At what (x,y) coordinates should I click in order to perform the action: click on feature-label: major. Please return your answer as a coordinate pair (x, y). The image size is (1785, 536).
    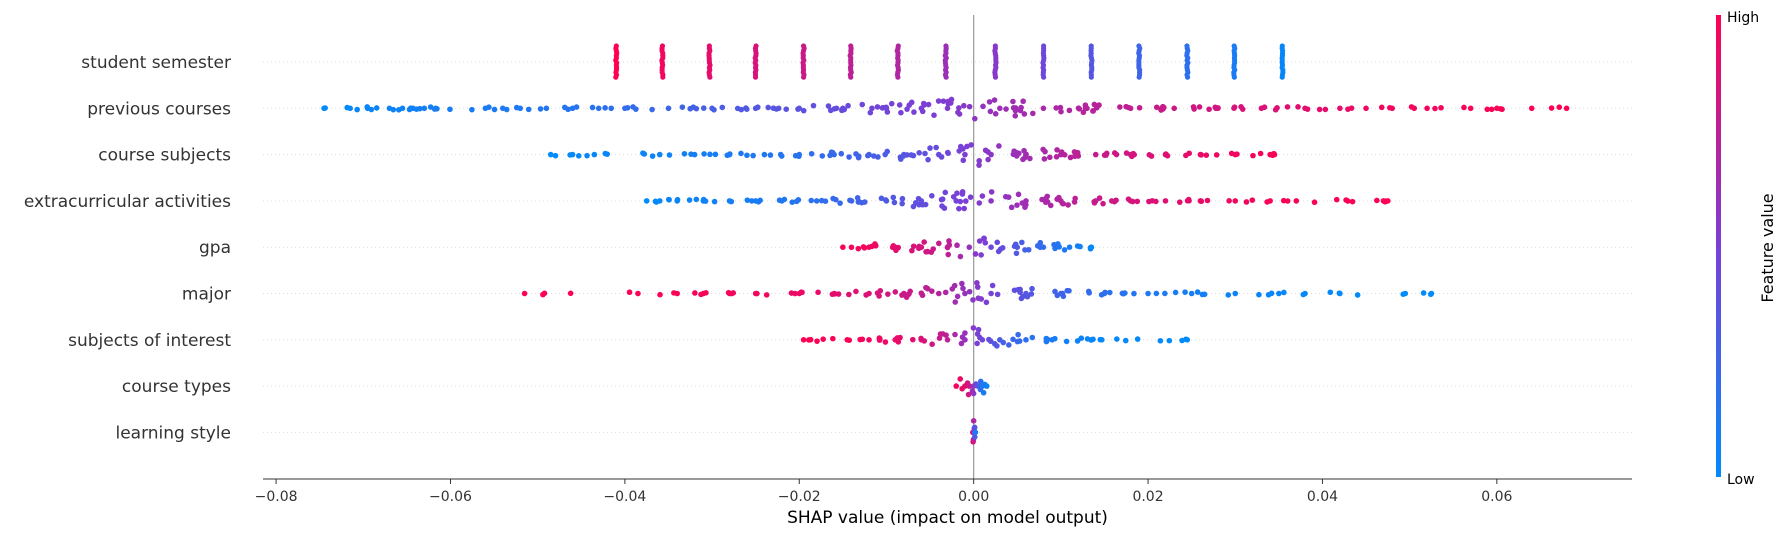
    Looking at the image, I should click on (206, 295).